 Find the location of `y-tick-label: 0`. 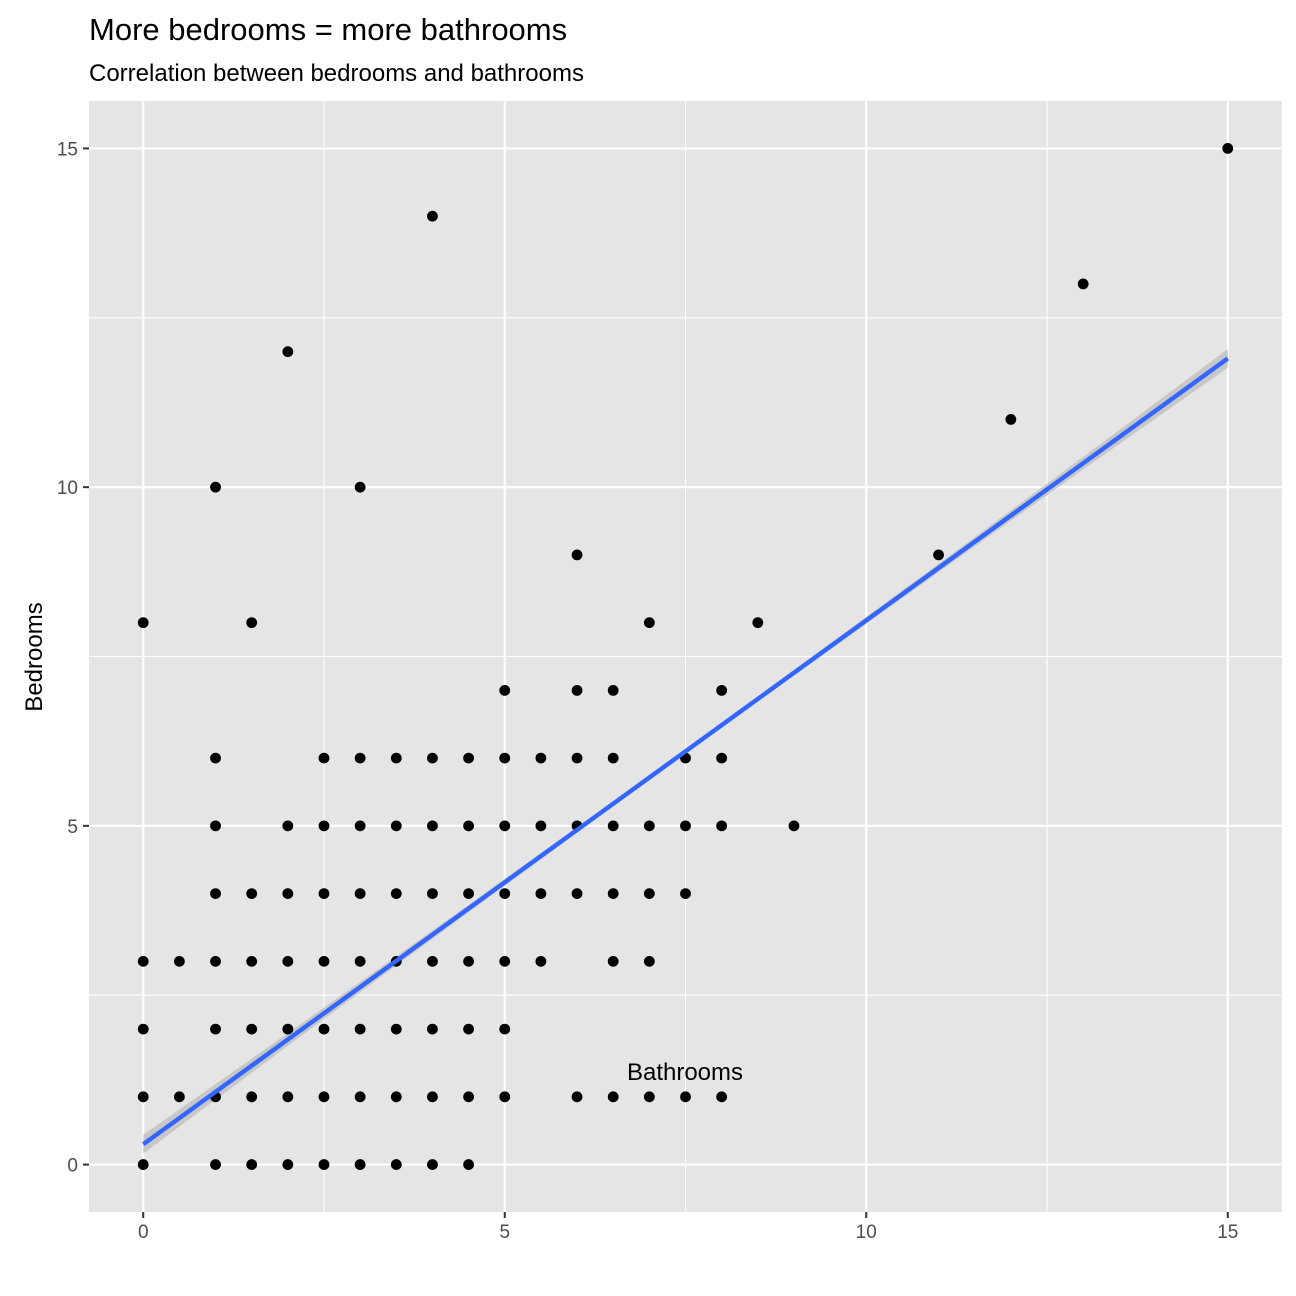

y-tick-label: 0 is located at coordinates (72, 1166).